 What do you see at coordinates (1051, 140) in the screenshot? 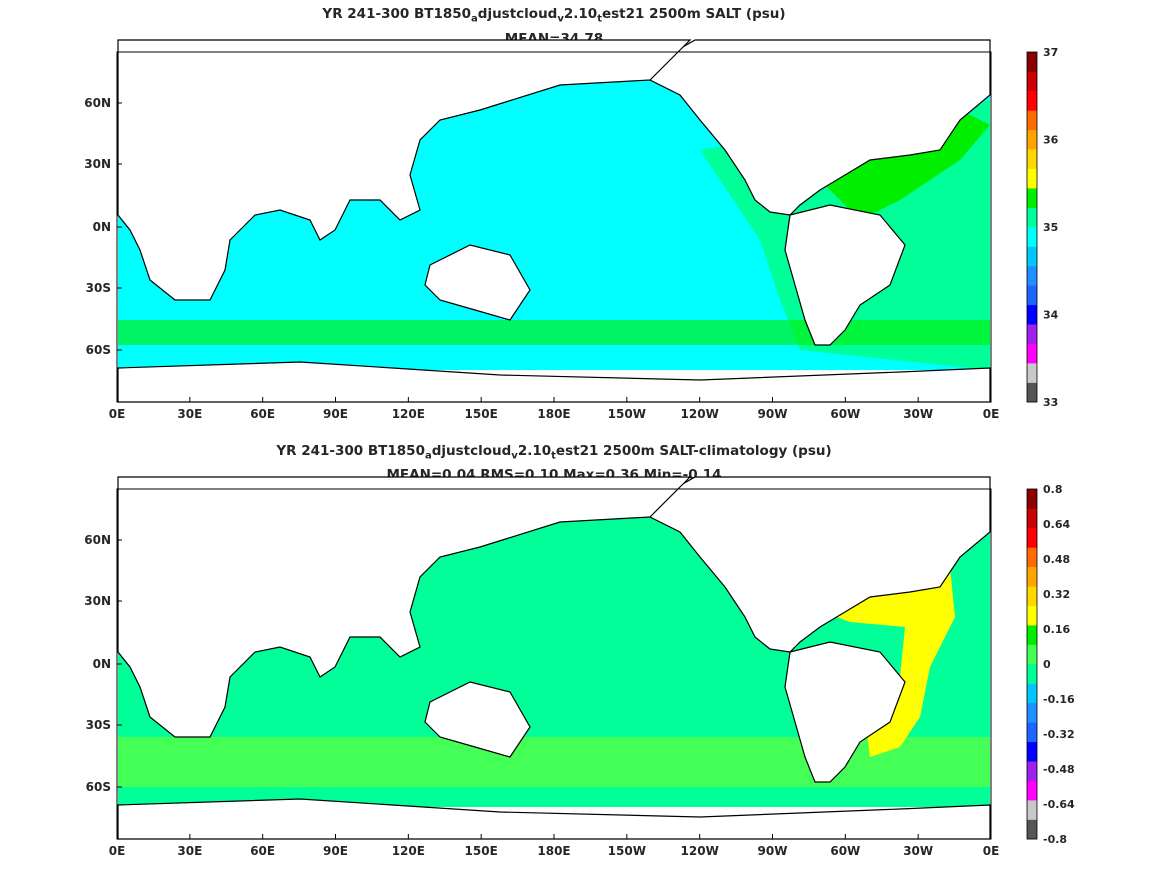
I see `colorbar-label: 36` at bounding box center [1051, 140].